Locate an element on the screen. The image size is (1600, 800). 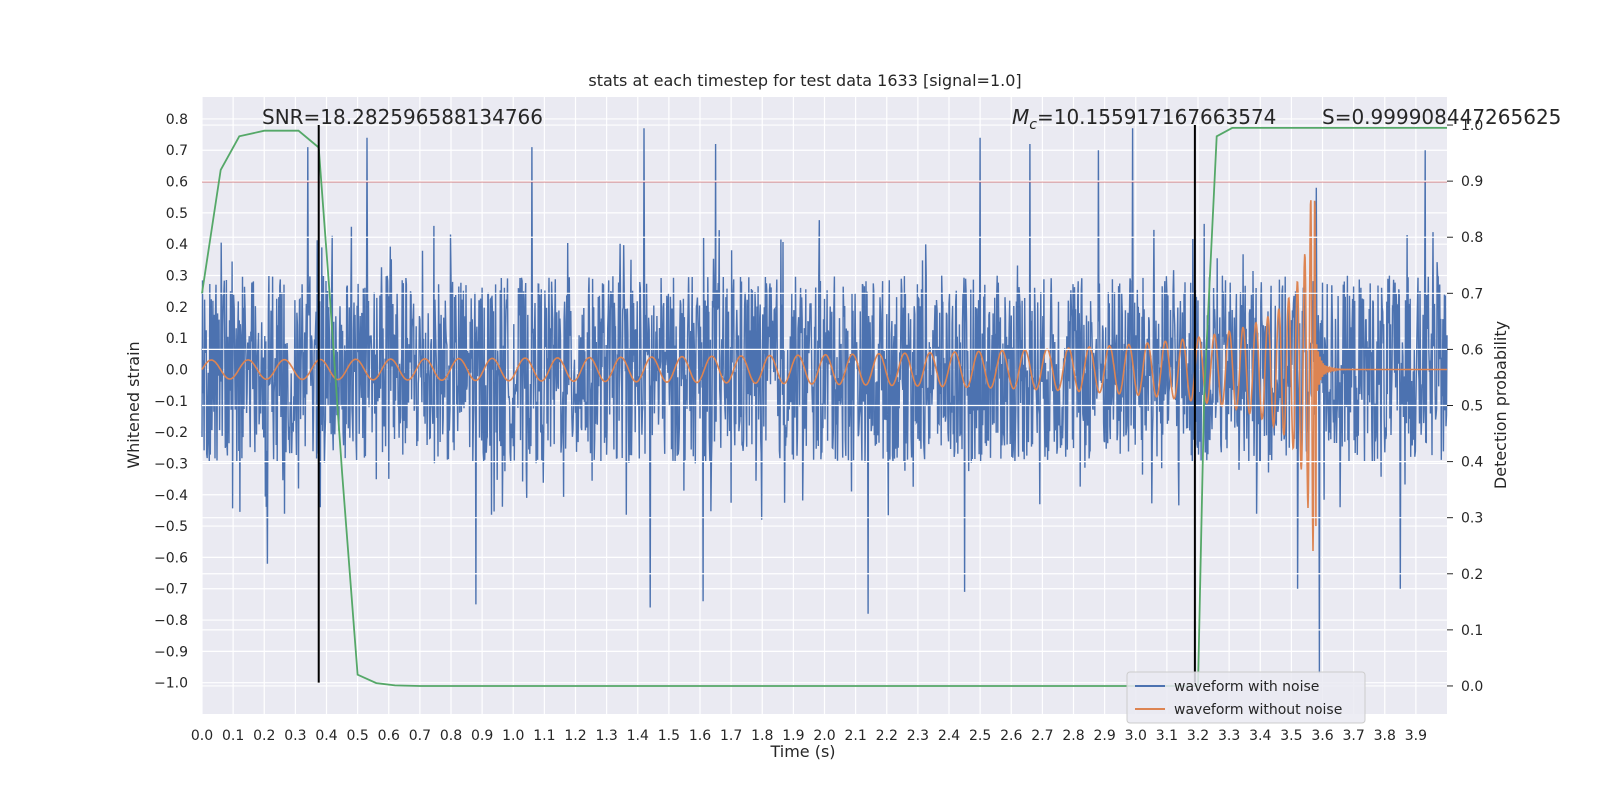
x-tick-label: 0.9 is located at coordinates (482, 736).